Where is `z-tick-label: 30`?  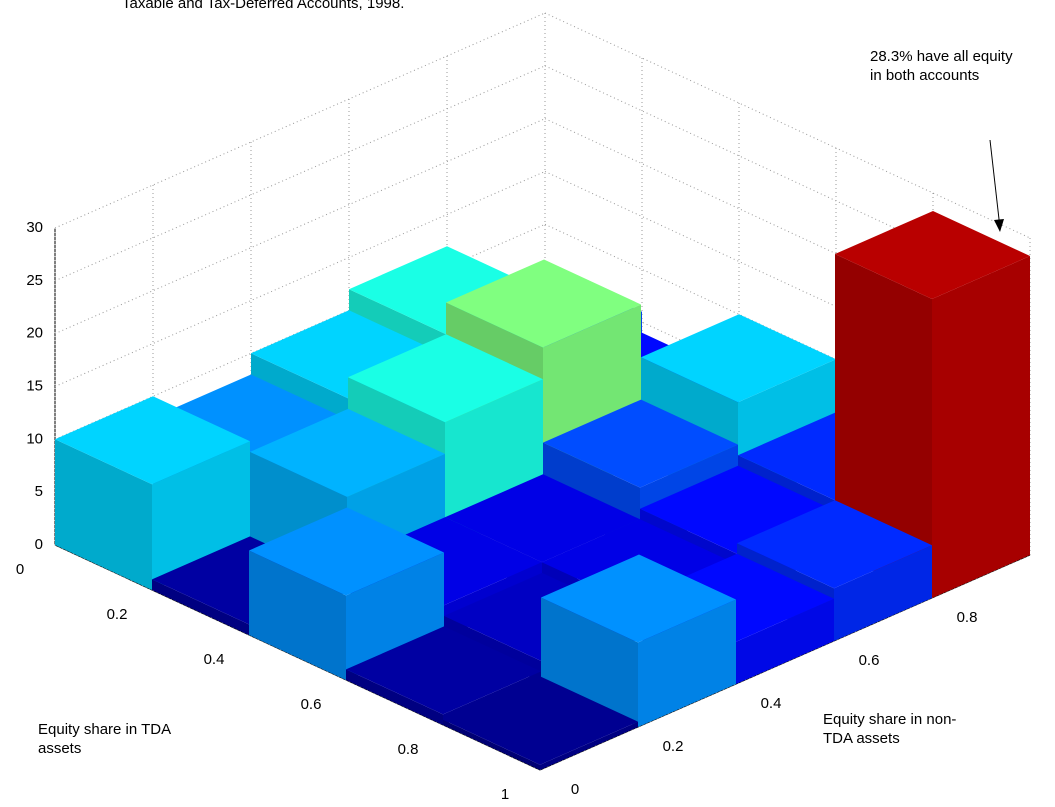
z-tick-label: 30 is located at coordinates (34, 227).